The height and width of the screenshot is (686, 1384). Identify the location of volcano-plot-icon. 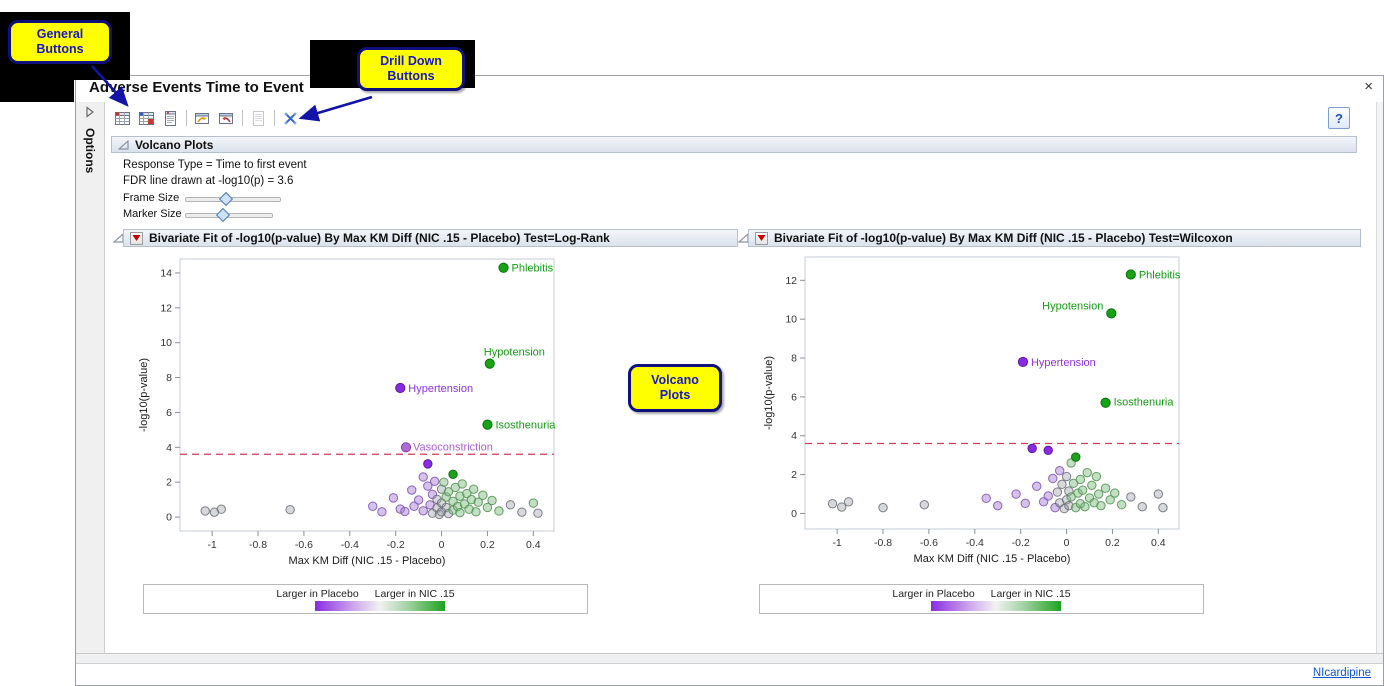
(290, 118).